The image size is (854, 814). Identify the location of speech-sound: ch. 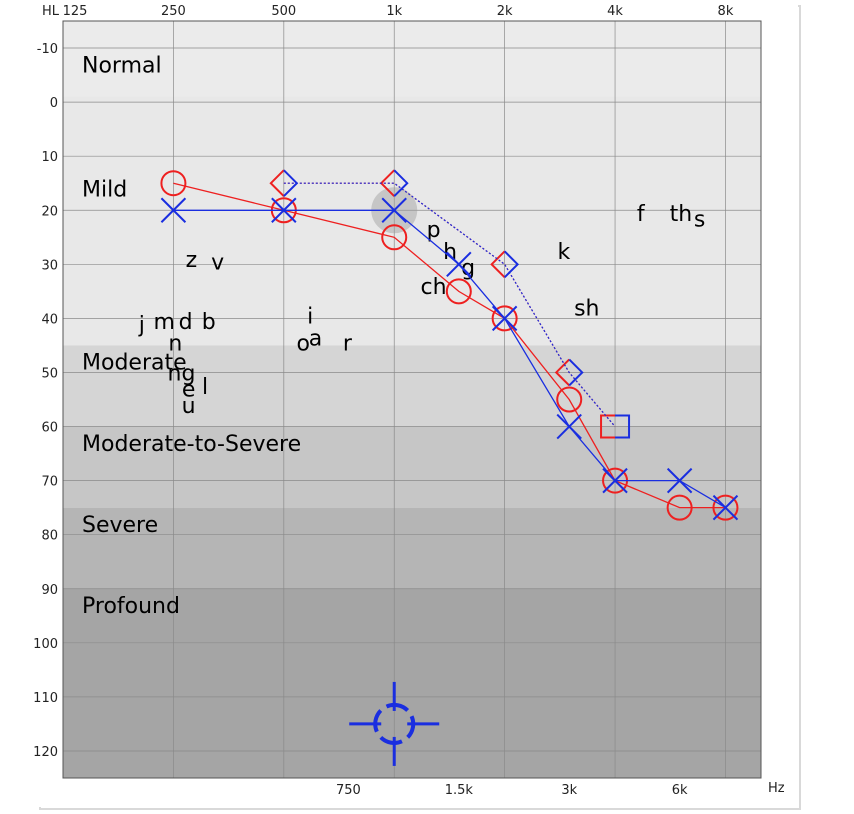
(434, 287).